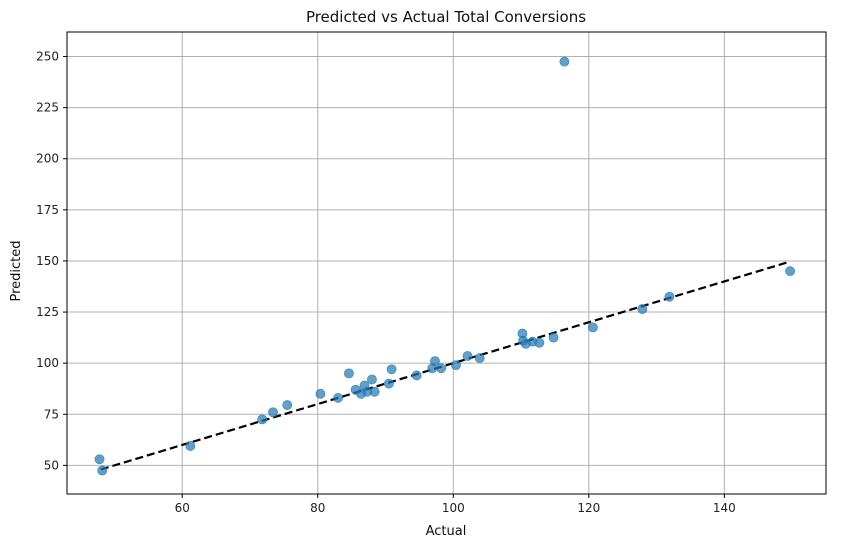 This screenshot has width=850, height=547. What do you see at coordinates (51, 465) in the screenshot?
I see `y-tick-label: 50` at bounding box center [51, 465].